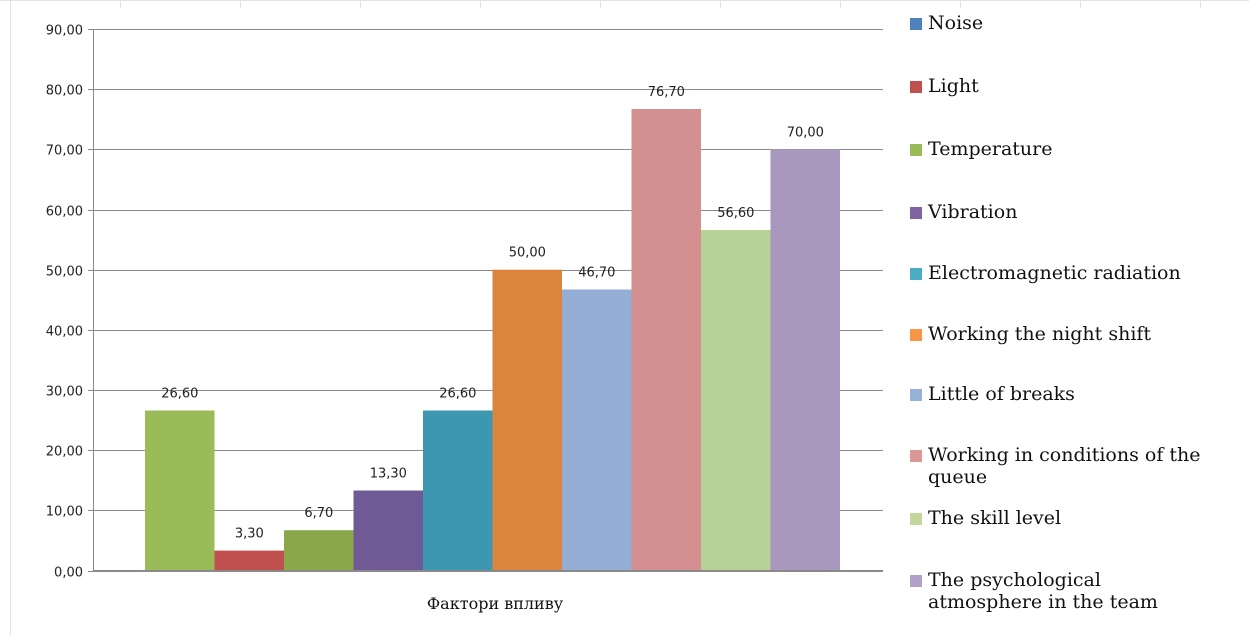 This screenshot has width=1249, height=636. I want to click on data-label: 76,70, so click(666, 92).